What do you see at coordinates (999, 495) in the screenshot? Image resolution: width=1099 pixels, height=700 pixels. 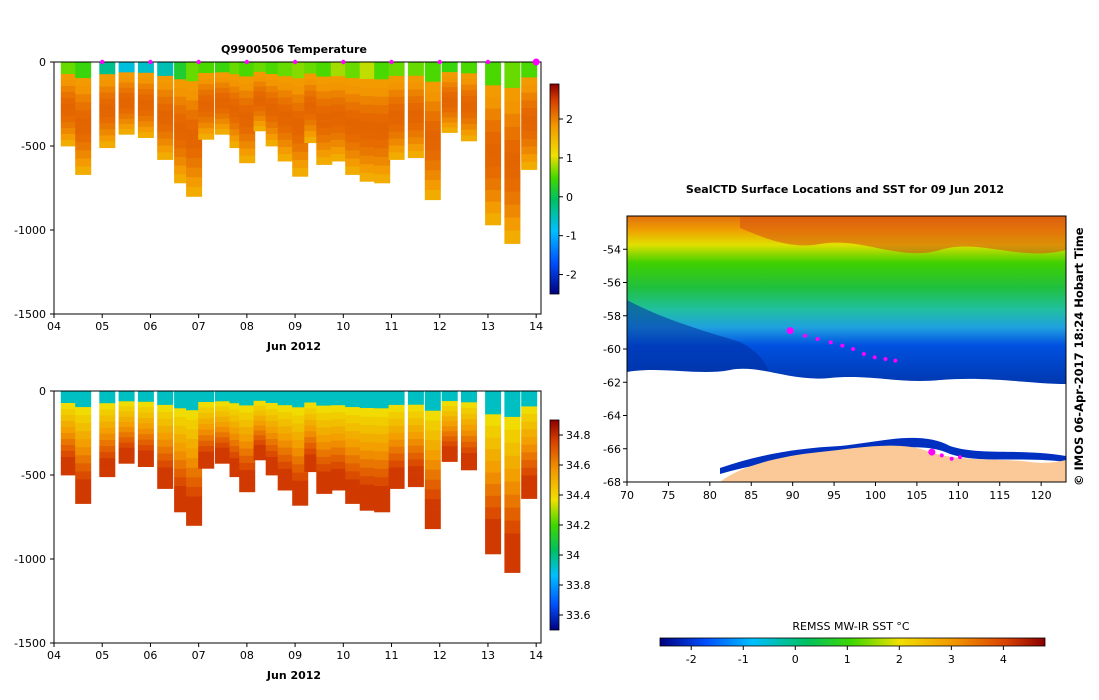 I see `map-x-tick-label: 115` at bounding box center [999, 495].